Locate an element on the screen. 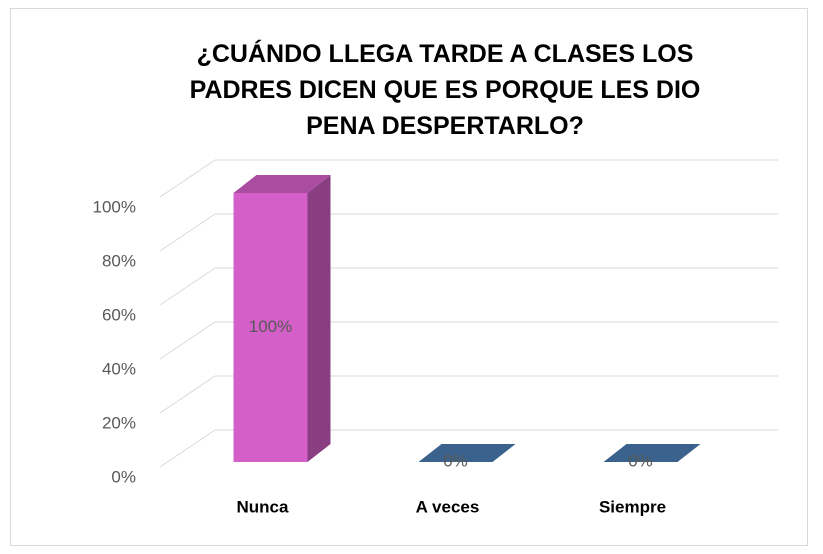 The height and width of the screenshot is (554, 823). x-tick-label: Nunca is located at coordinates (263, 506).